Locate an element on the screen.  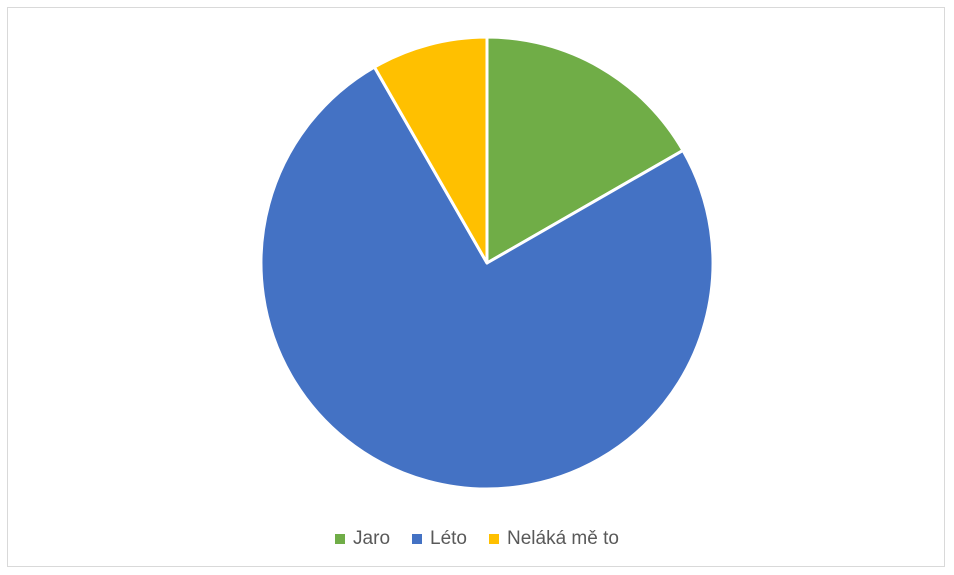
legend-swatch-leto is located at coordinates (417, 539).